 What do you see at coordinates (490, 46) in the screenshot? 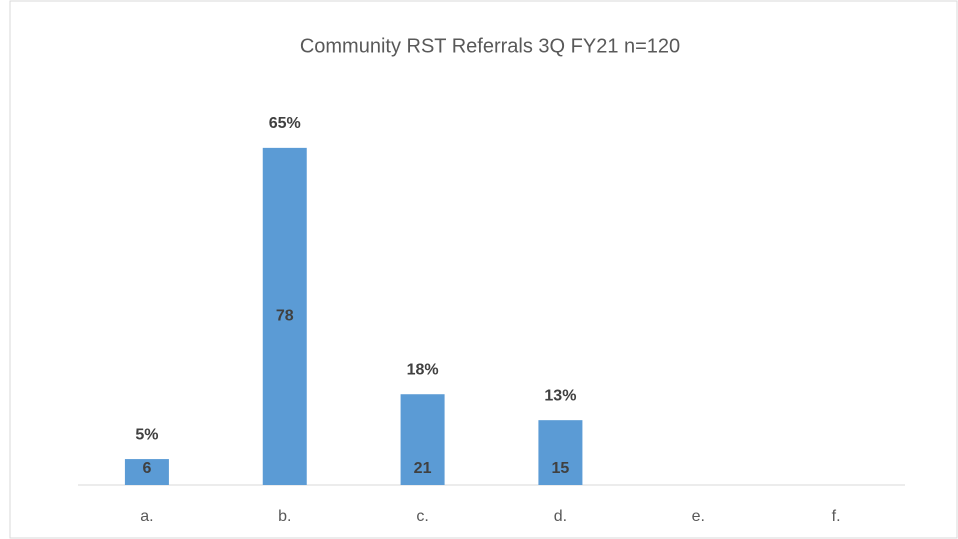
I see `chart-title: Community RST Referrals 3Q FY21 n=120` at bounding box center [490, 46].